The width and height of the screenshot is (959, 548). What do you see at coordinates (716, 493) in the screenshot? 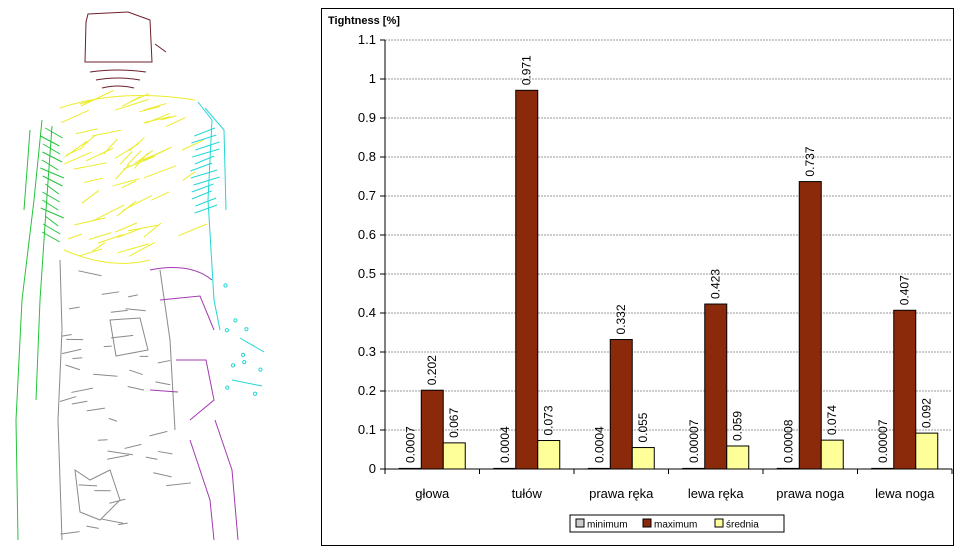
I see `category-label: lewa ręka` at bounding box center [716, 493].